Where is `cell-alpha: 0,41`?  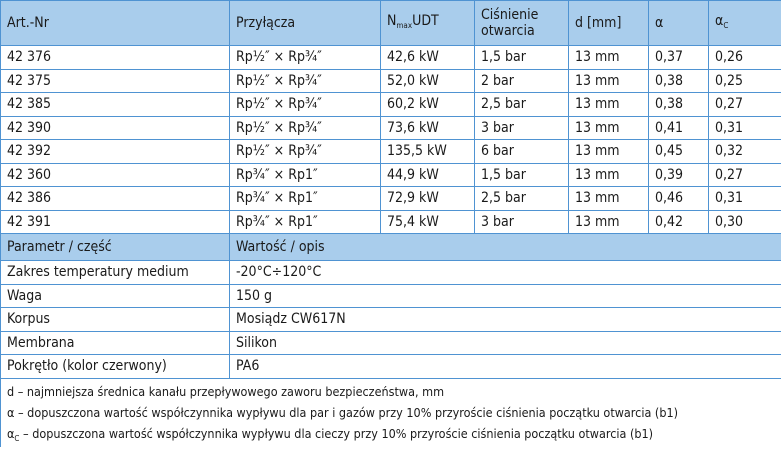
cell-alpha: 0,41 is located at coordinates (679, 128).